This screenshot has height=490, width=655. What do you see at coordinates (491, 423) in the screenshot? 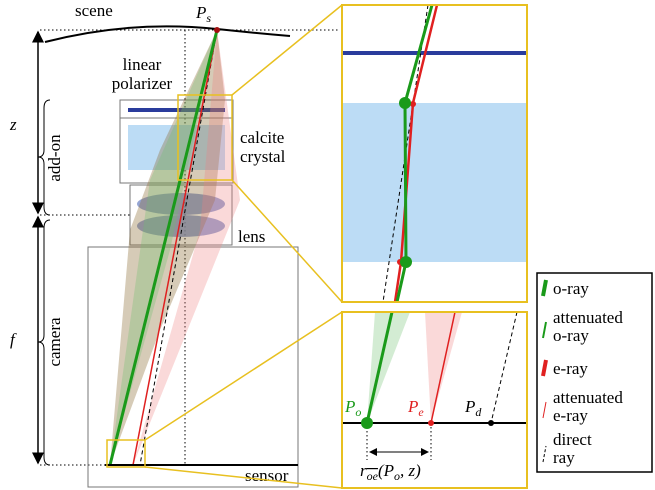
I see `d-point` at bounding box center [491, 423].